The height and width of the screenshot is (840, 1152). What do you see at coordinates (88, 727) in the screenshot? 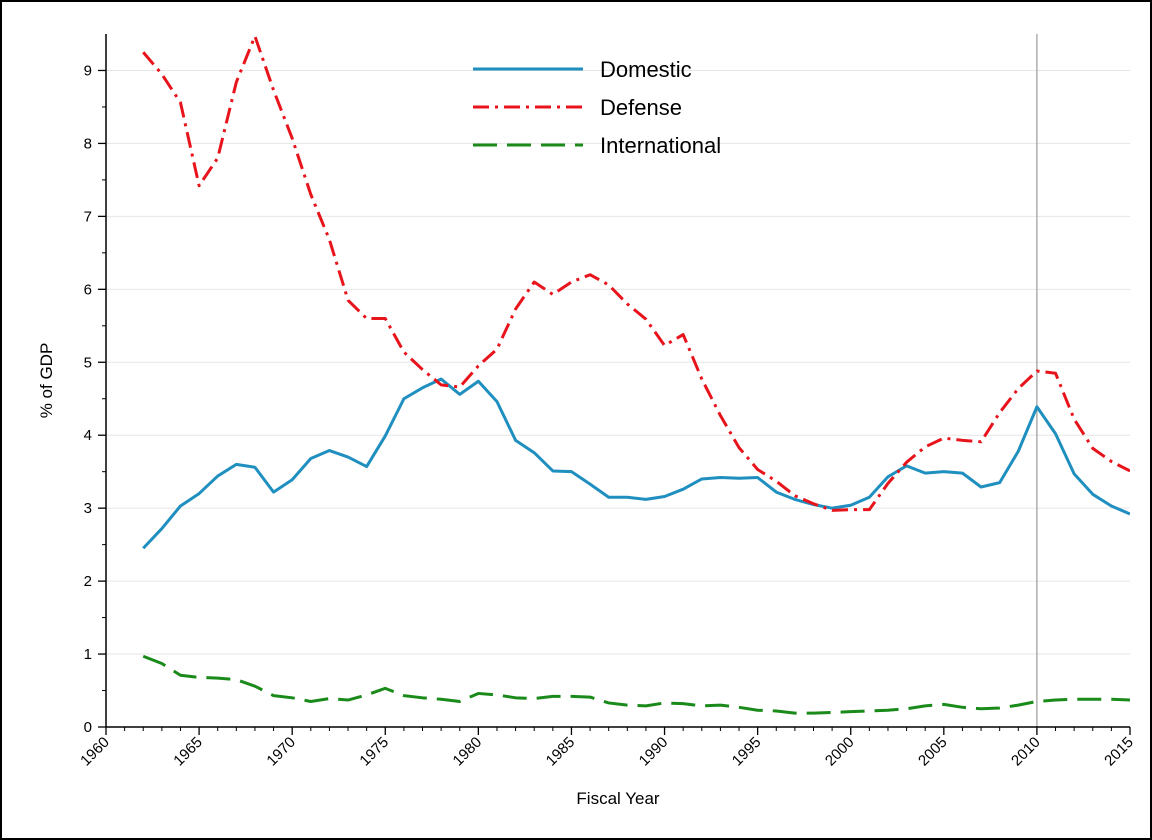
I see `y-tick-label: 0` at bounding box center [88, 727].